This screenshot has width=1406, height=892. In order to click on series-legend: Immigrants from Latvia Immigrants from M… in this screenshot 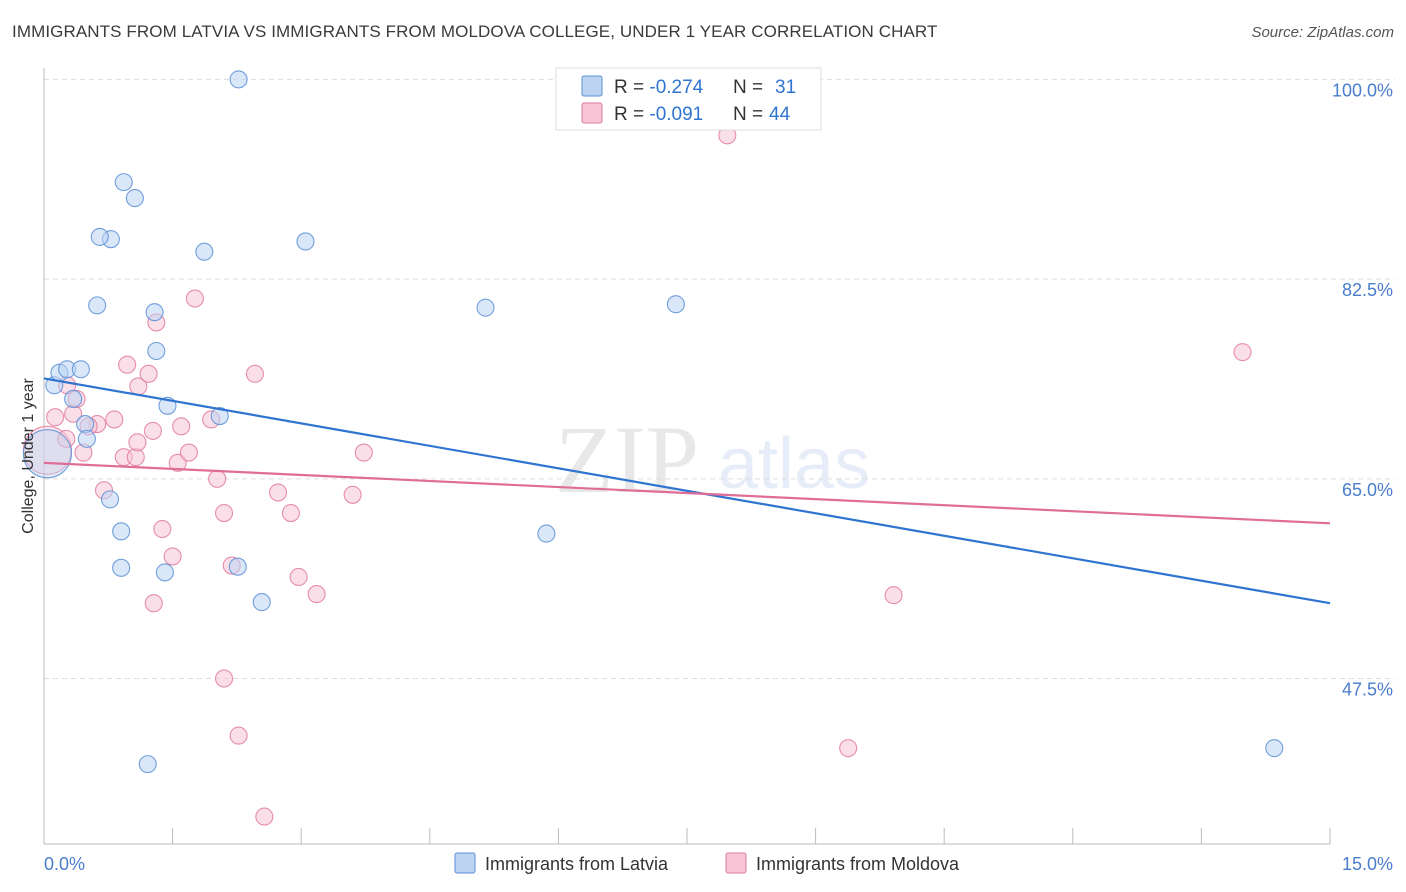, I will do `click(707, 863)`.